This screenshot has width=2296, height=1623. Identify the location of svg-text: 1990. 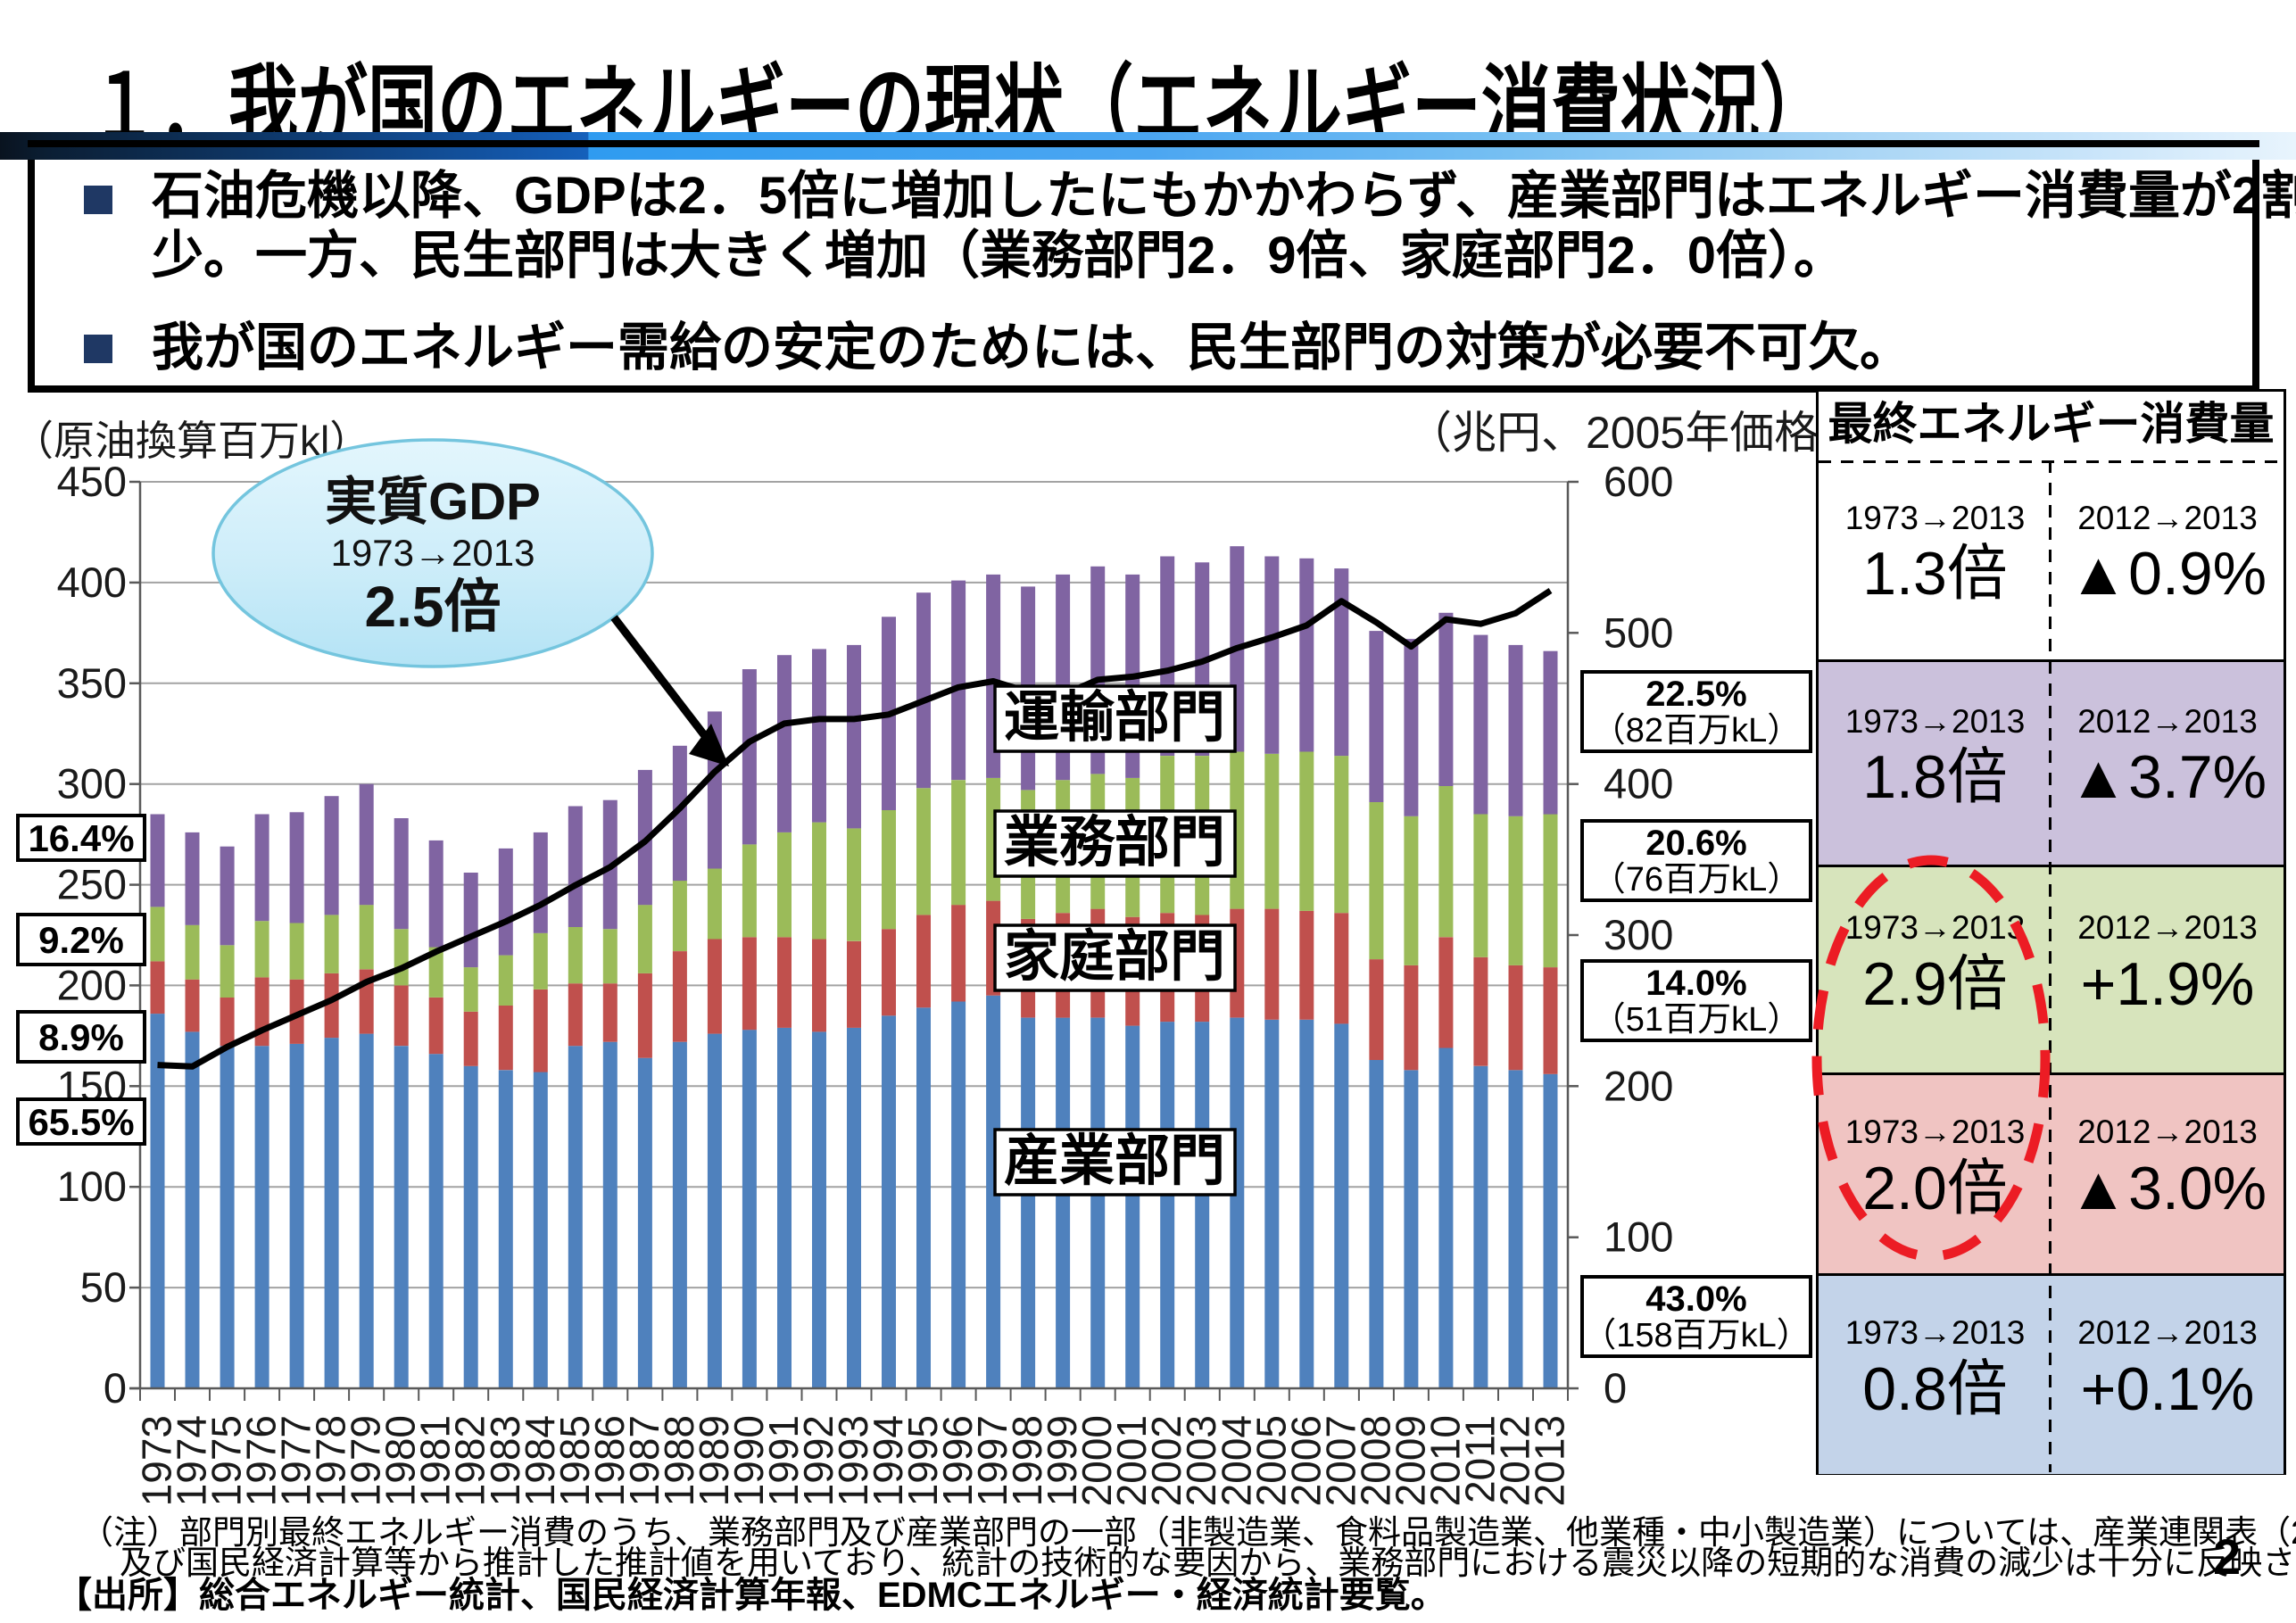
(748, 1460).